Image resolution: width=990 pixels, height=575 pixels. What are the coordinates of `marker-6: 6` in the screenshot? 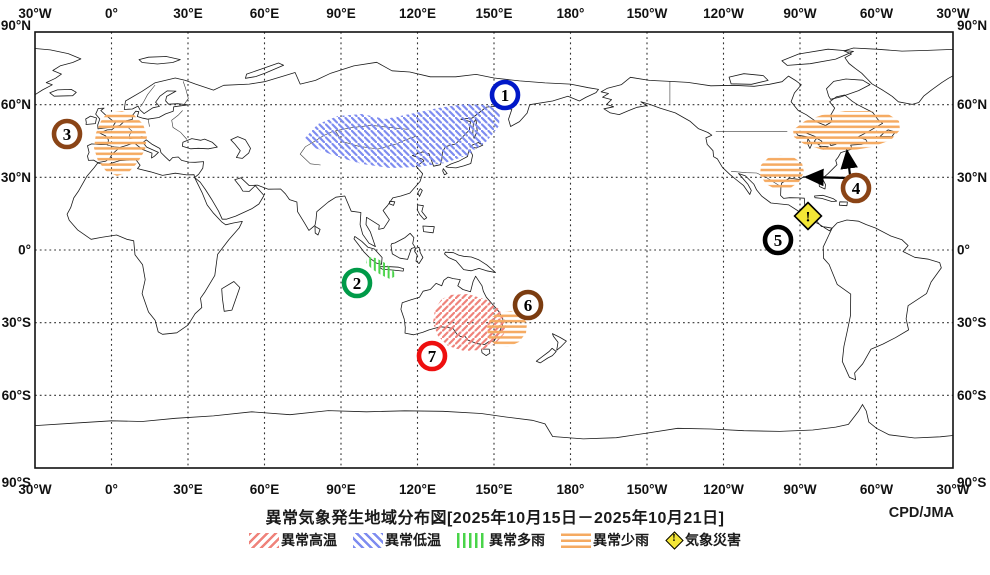 It's located at (528, 305).